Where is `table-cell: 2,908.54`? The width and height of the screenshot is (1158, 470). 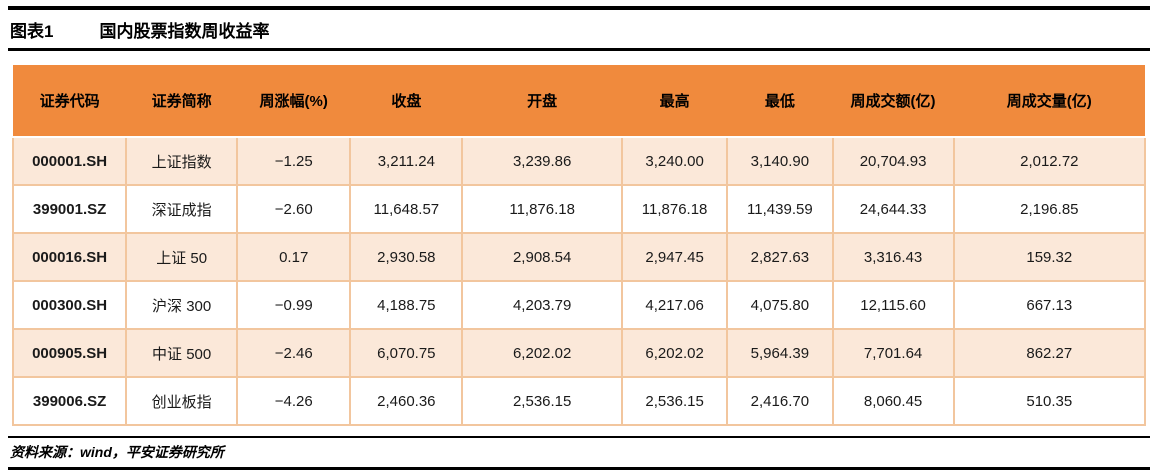
table-cell: 2,908.54 is located at coordinates (542, 257).